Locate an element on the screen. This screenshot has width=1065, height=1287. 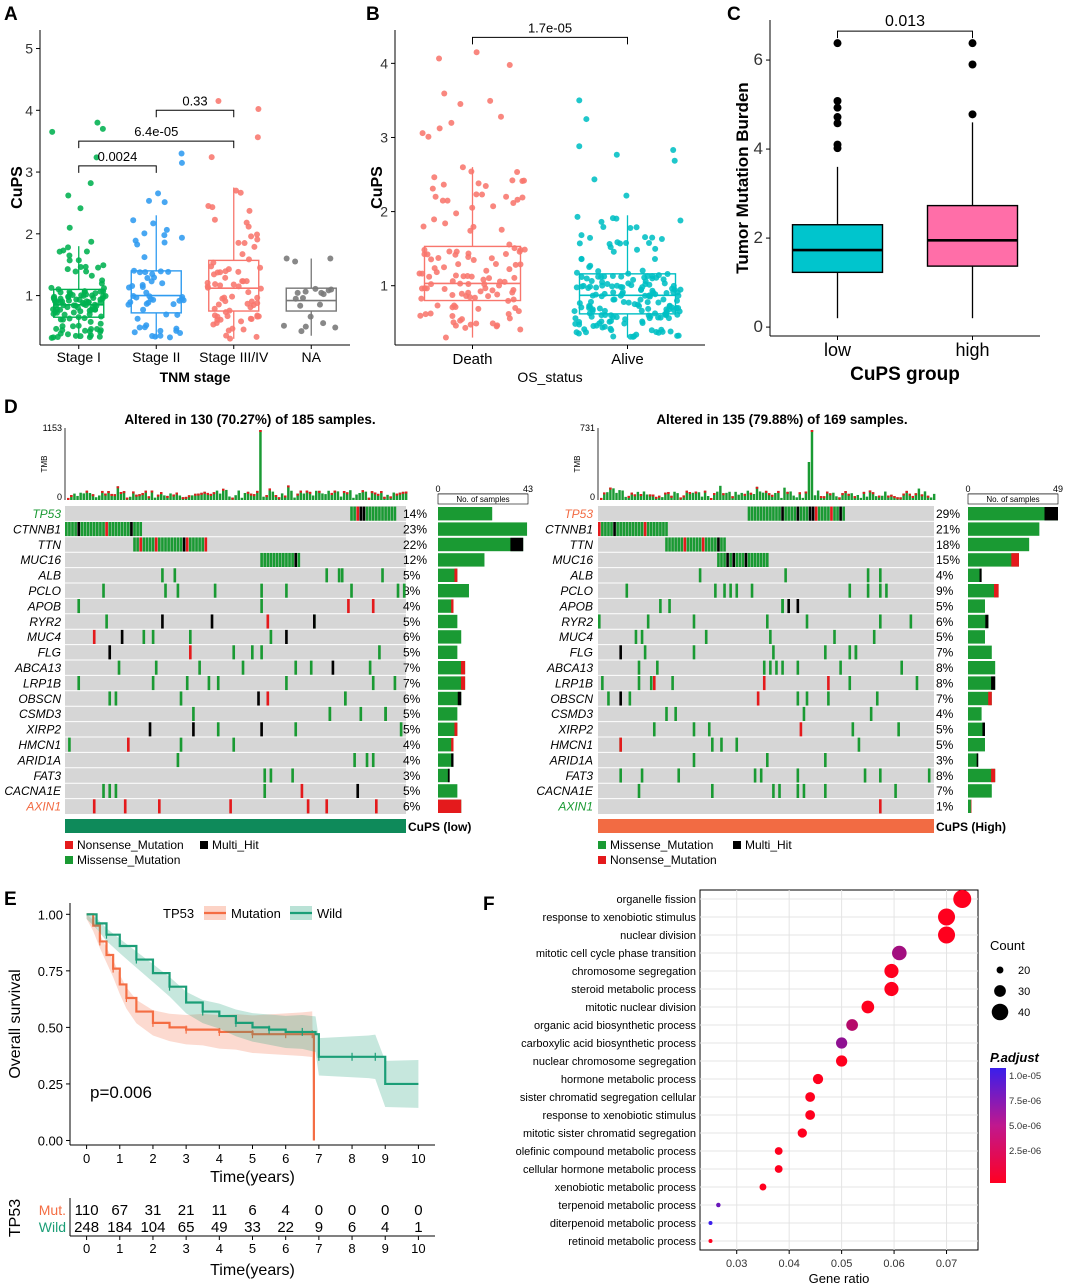
dotplot-point is located at coordinates (710, 1241).